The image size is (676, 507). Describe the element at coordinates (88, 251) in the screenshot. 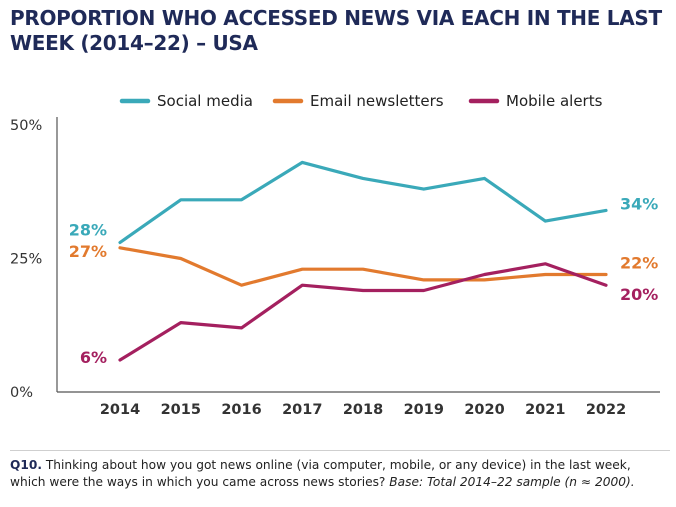

I see `start-value-label: 27%` at that location.